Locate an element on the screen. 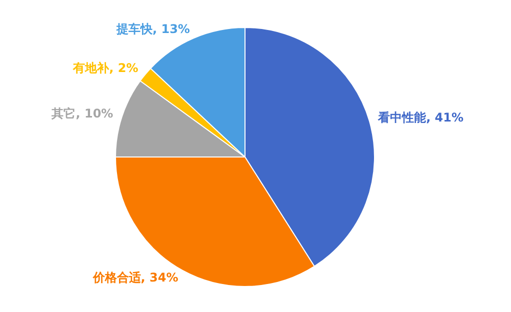  slice-label: 其它, 10% is located at coordinates (82, 113).